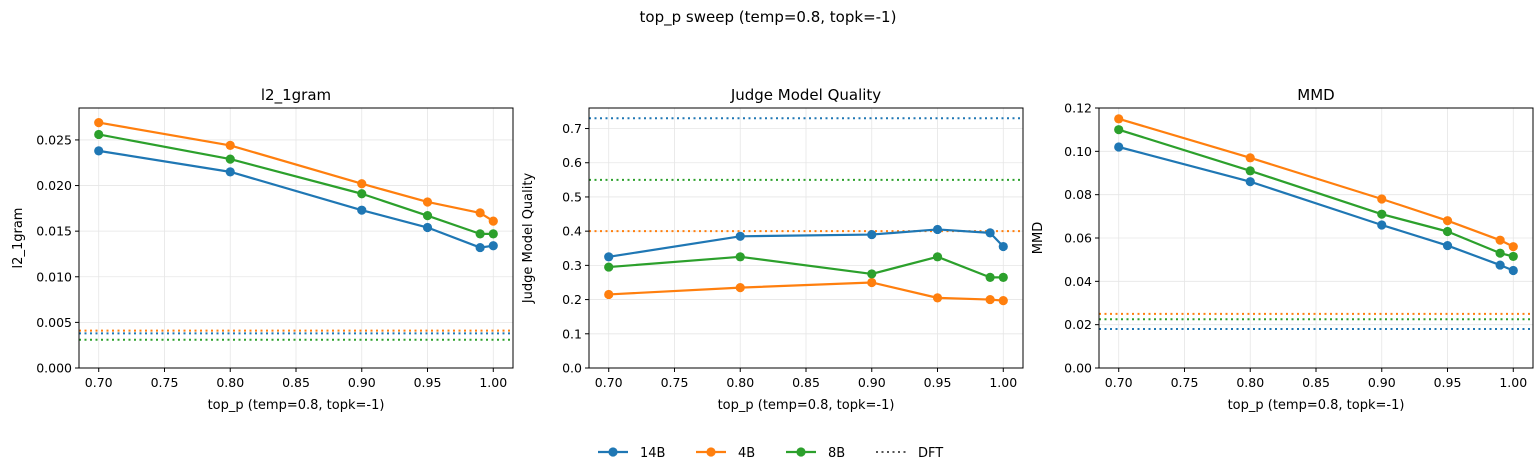  Describe the element at coordinates (54, 276) in the screenshot. I see `y-tick-label: 0.010` at that location.